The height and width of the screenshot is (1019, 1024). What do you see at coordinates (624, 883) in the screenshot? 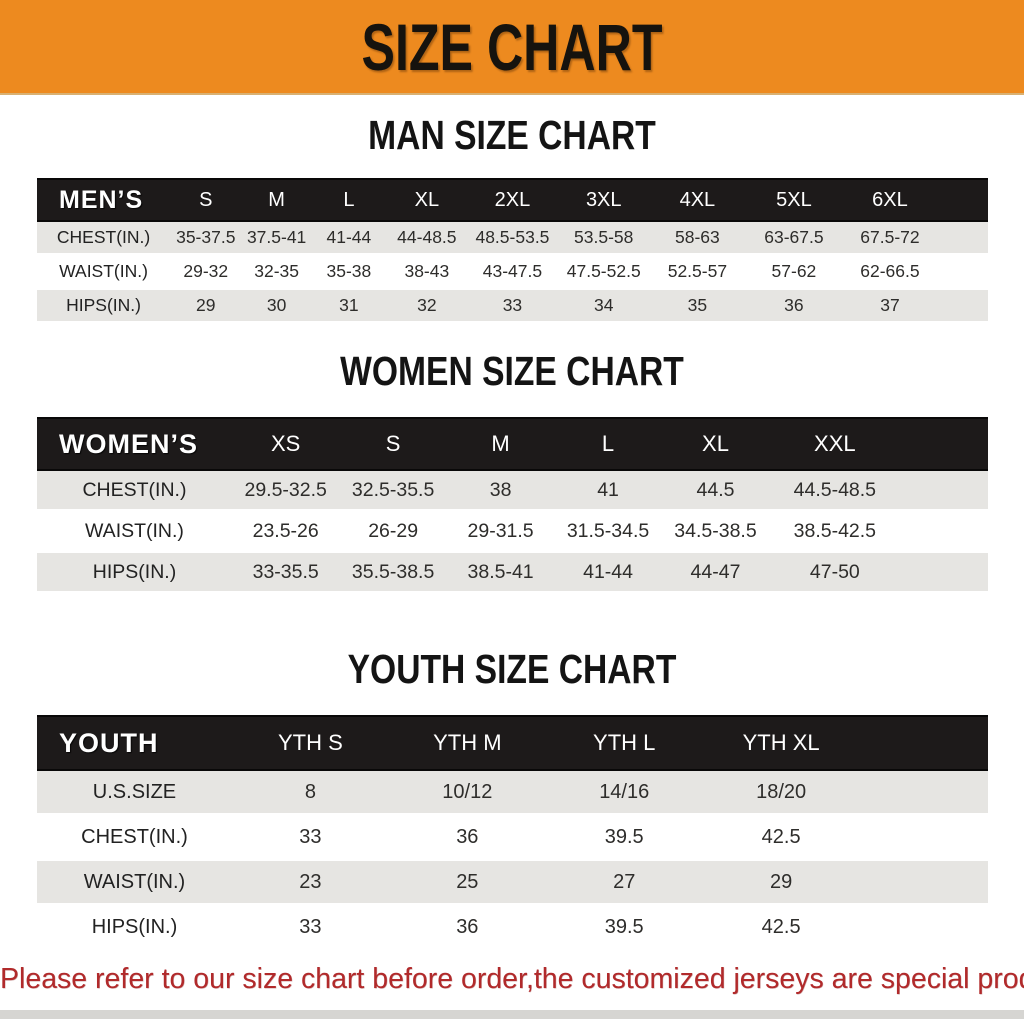
I see `size-value-cell: 27` at bounding box center [624, 883].